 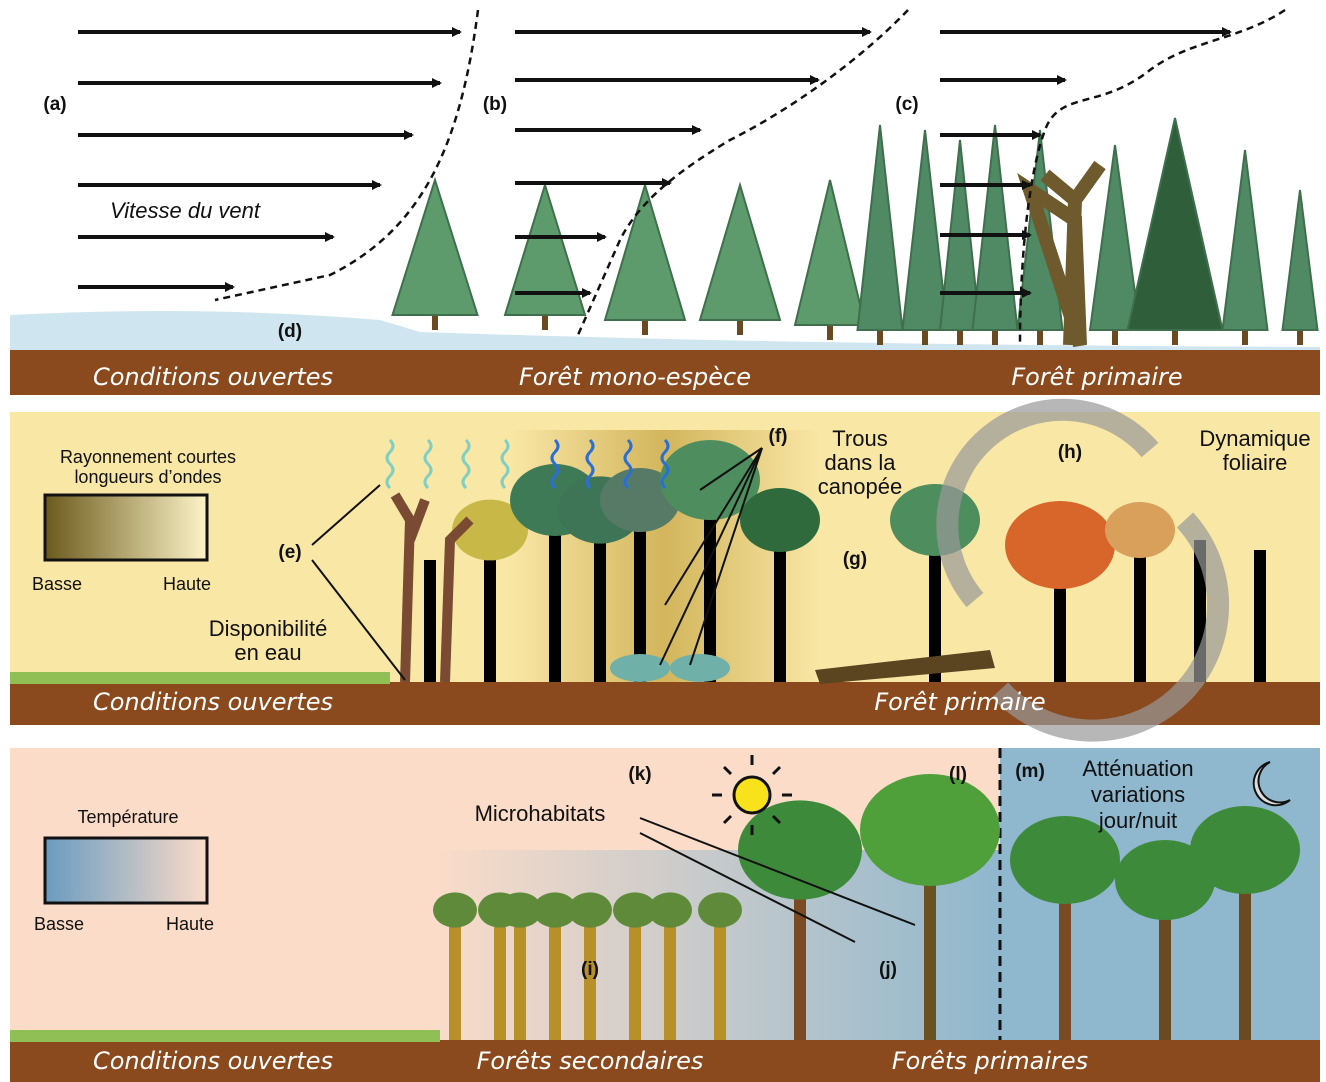 I want to click on panel-label: (h), so click(x=1070, y=452).